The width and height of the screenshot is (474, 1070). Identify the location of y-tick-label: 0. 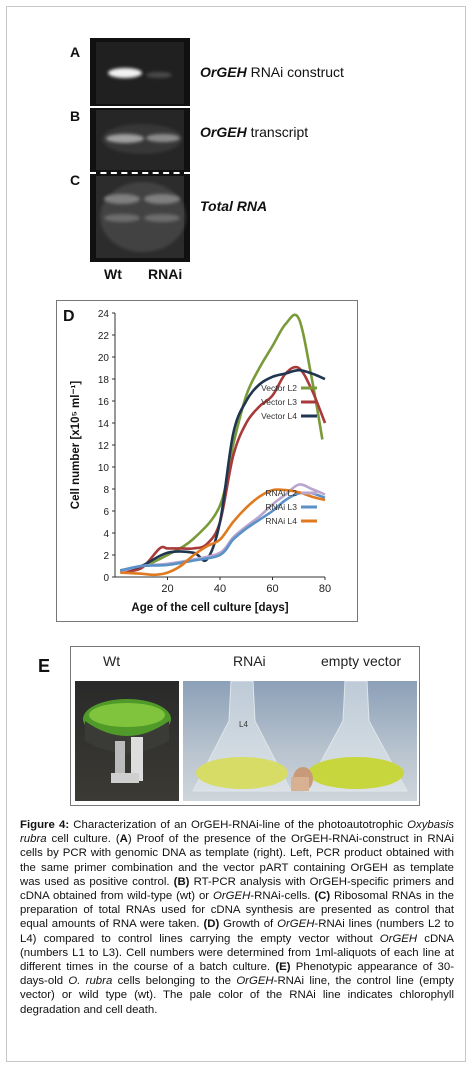
(106, 578).